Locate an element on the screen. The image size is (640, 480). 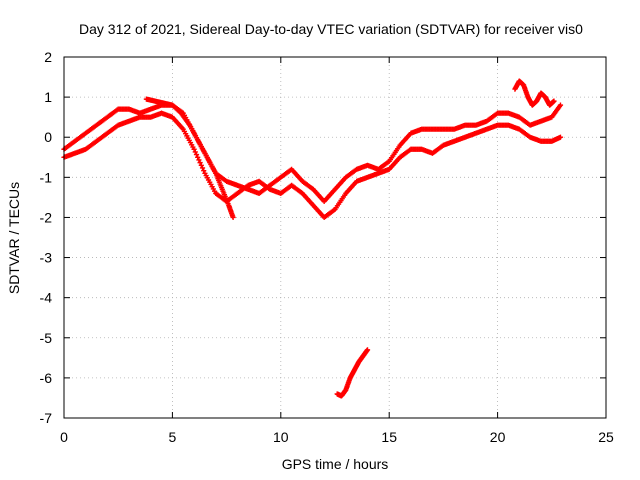
x-axis-label: GPS time / hours is located at coordinates (335, 464).